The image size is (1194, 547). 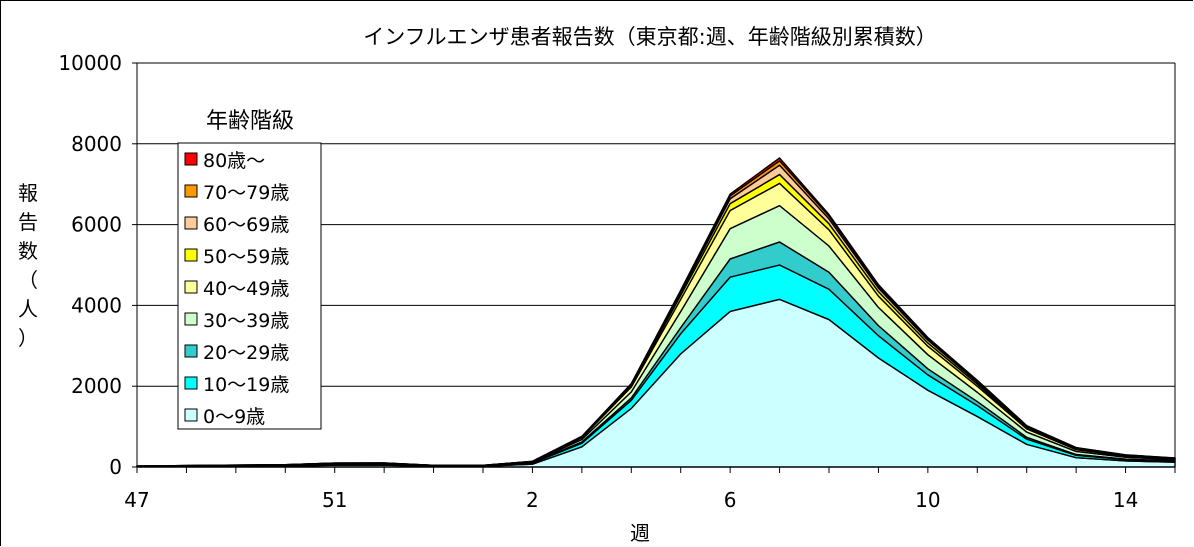 I want to click on legend-label: 40～49歳, so click(x=246, y=289).